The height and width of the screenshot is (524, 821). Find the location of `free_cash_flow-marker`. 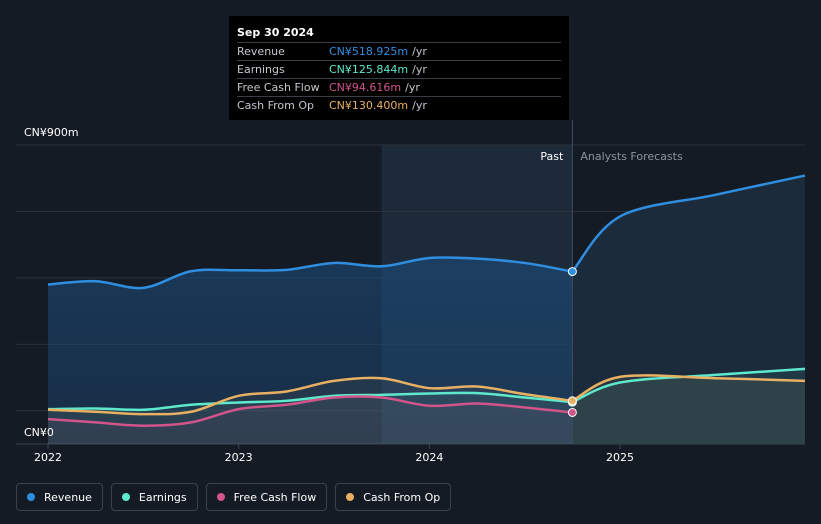

free_cash_flow-marker is located at coordinates (572, 412).